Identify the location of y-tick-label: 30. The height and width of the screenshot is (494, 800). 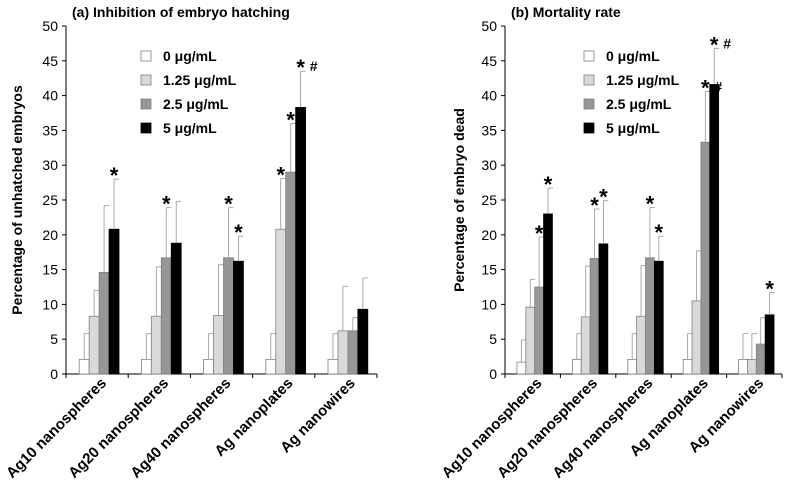
(489, 165).